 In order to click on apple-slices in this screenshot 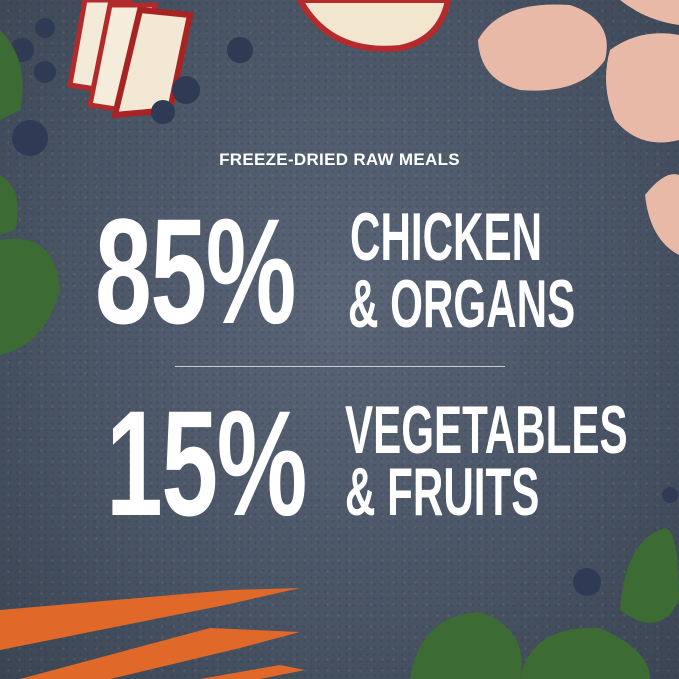, I will do `click(130, 59)`.